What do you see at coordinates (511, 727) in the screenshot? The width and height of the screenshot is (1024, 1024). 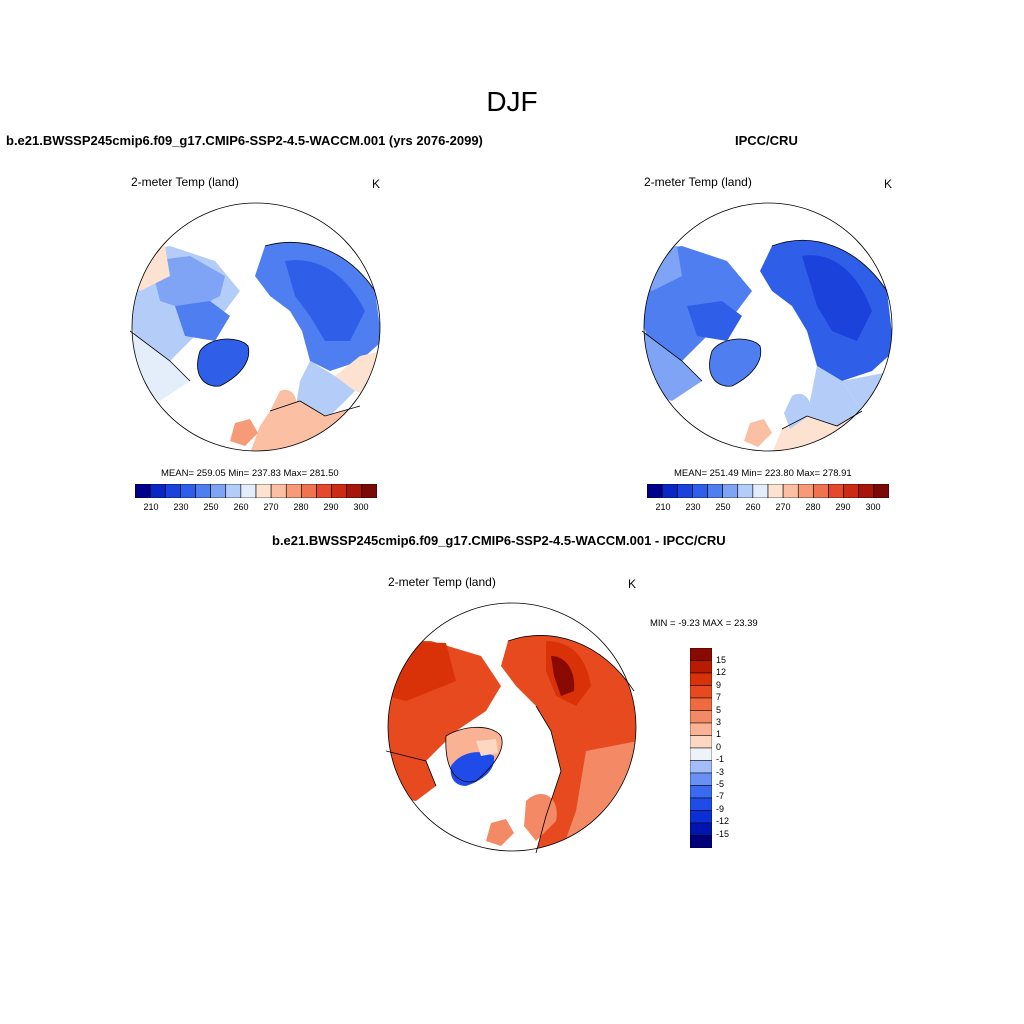 I see `diff-polar-map` at bounding box center [511, 727].